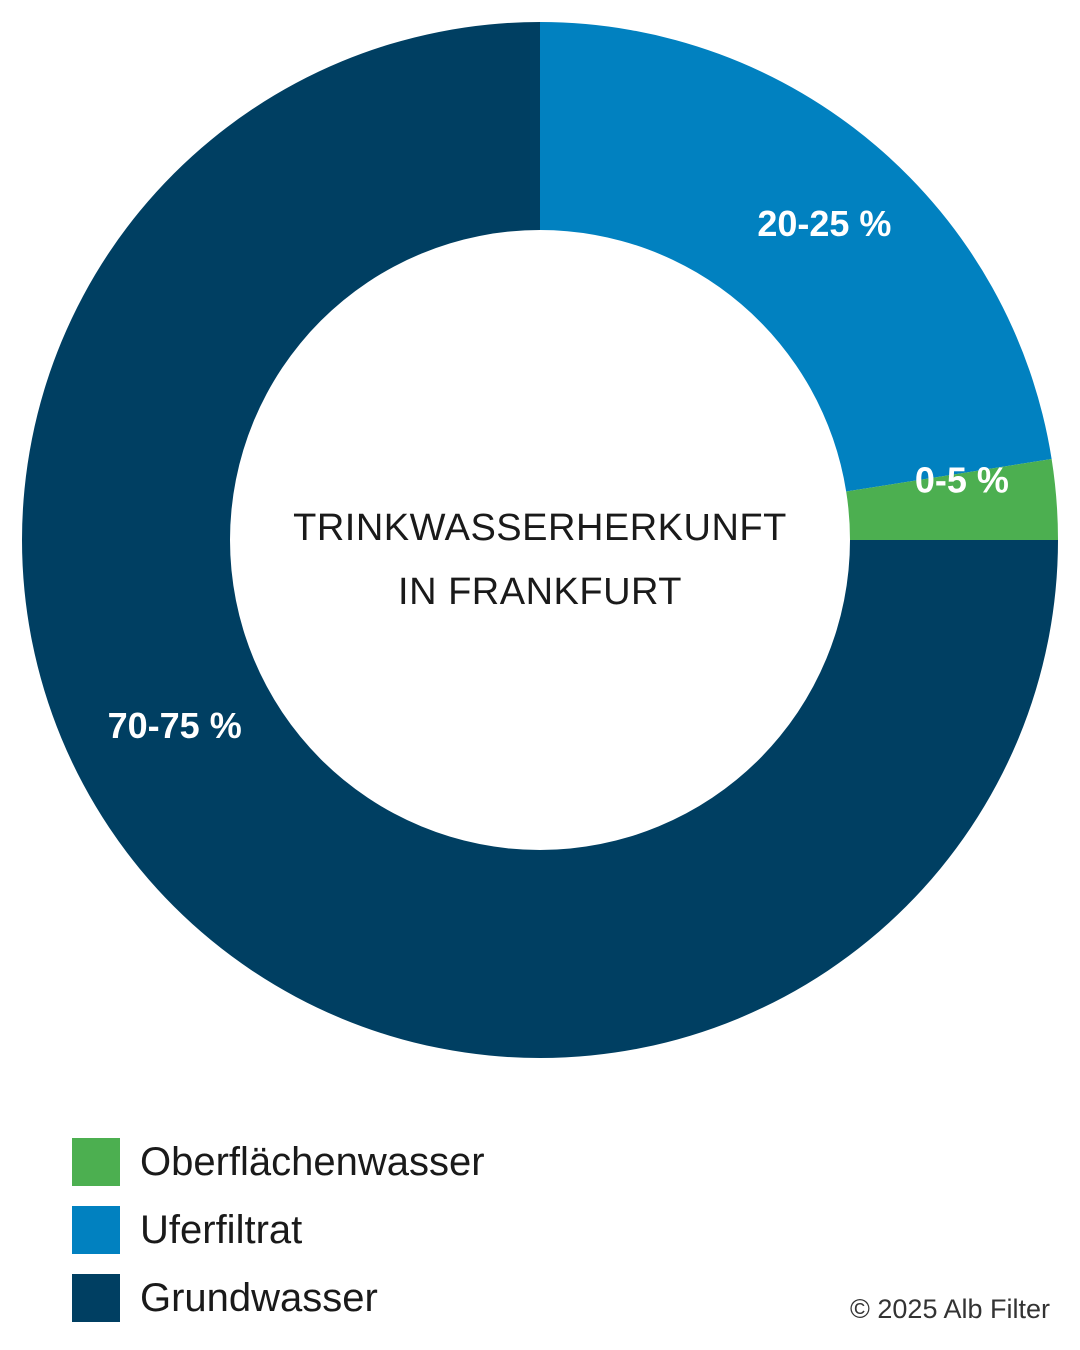 The image size is (1080, 1350). What do you see at coordinates (312, 1161) in the screenshot?
I see `legend-label: Oberflächenwasser` at bounding box center [312, 1161].